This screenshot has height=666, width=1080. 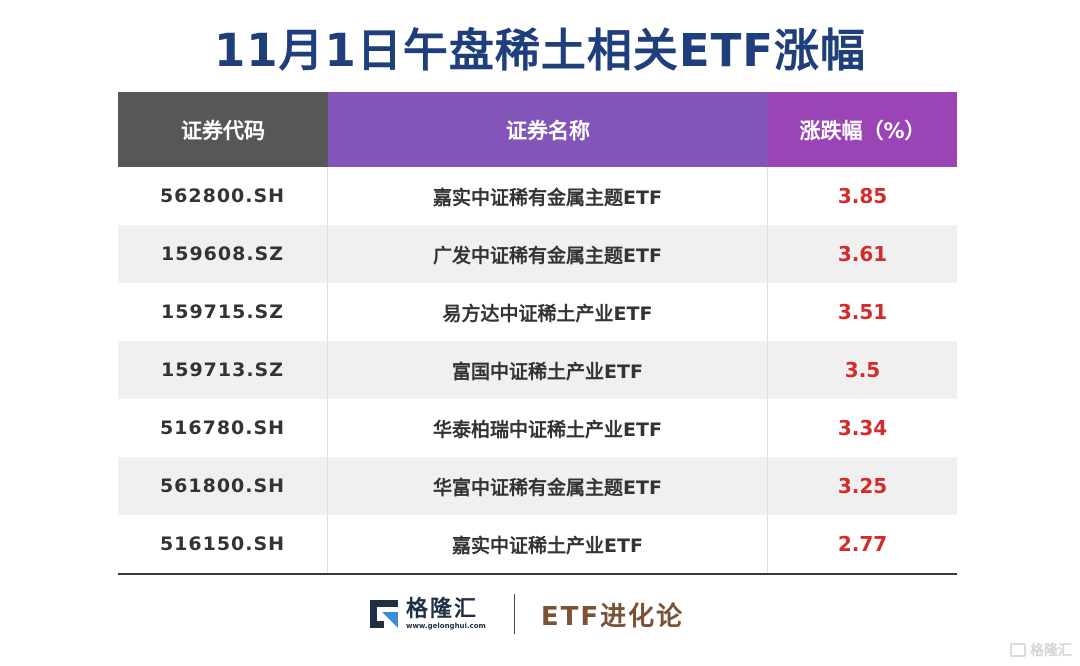 What do you see at coordinates (223, 196) in the screenshot?
I see `cell-code: 562800.SH` at bounding box center [223, 196].